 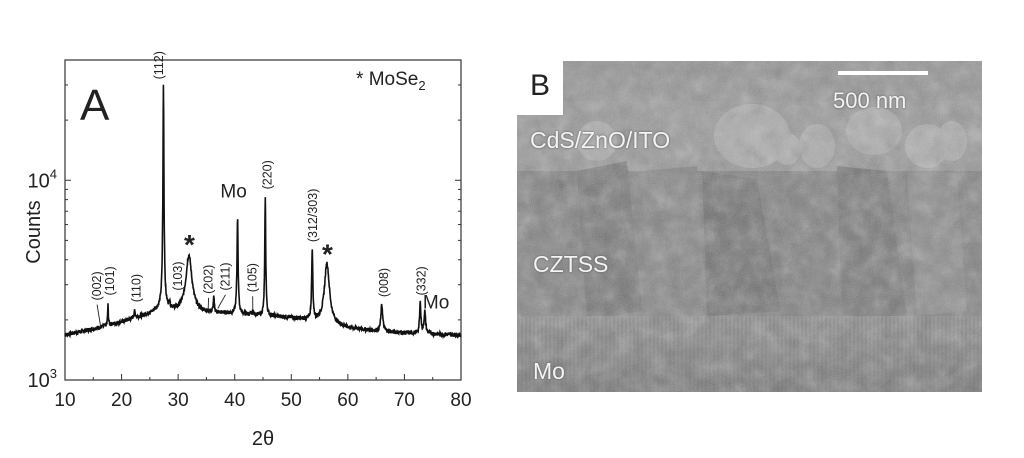 What do you see at coordinates (870, 100) in the screenshot?
I see `scale-bar-label: 500 nm` at bounding box center [870, 100].